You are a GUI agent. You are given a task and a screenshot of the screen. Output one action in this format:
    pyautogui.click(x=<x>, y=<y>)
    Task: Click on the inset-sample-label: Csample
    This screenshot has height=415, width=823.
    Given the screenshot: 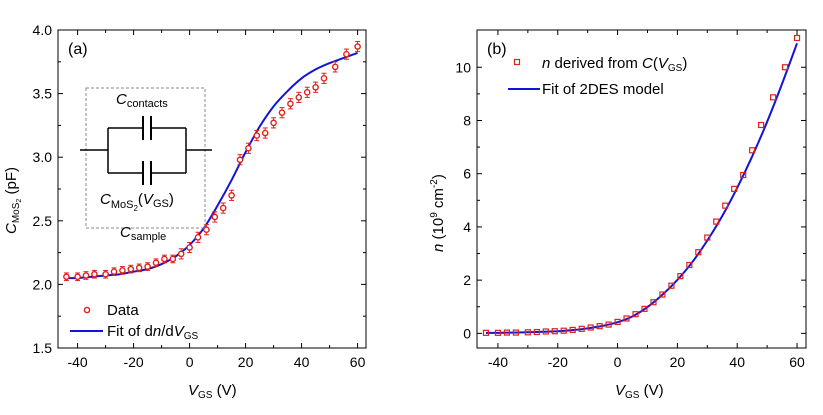 What is the action you would take?
    pyautogui.click(x=143, y=233)
    